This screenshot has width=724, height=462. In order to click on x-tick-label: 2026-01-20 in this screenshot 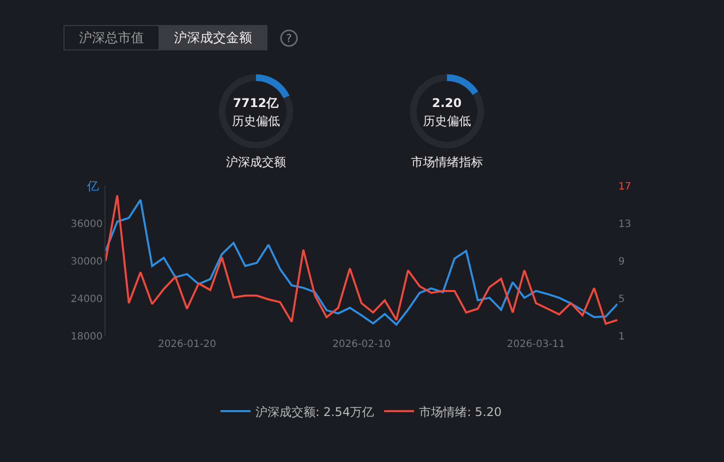, I will do `click(187, 344)`.